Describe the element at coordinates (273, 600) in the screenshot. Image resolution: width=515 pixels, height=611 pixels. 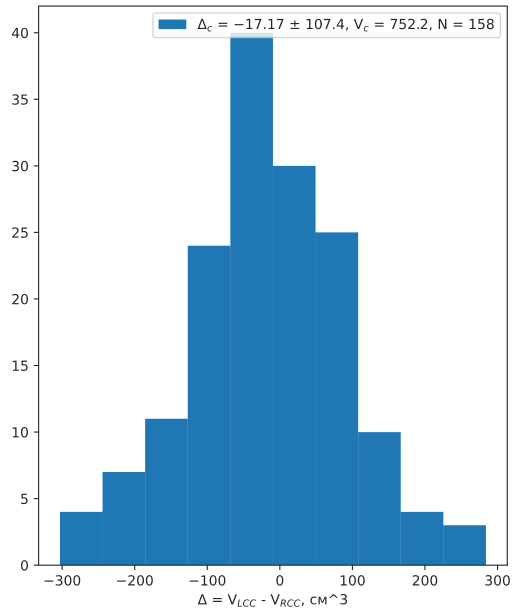
I see `x-axis-title: Δ = V$_{LCC}$ - V$_{RCC}$, см^3` at that location.